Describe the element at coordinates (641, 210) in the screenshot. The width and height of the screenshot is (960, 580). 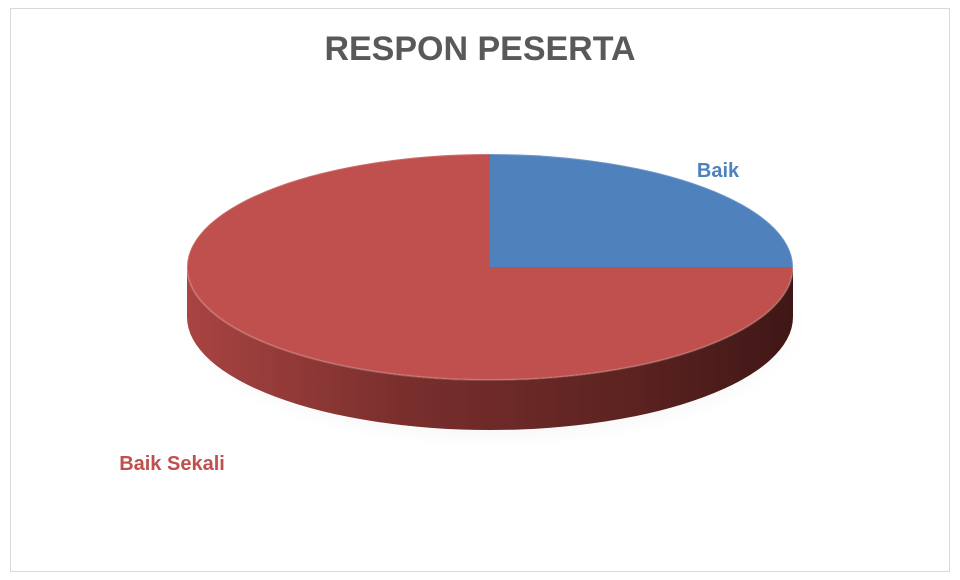
I see `pie-slice-baik` at that location.